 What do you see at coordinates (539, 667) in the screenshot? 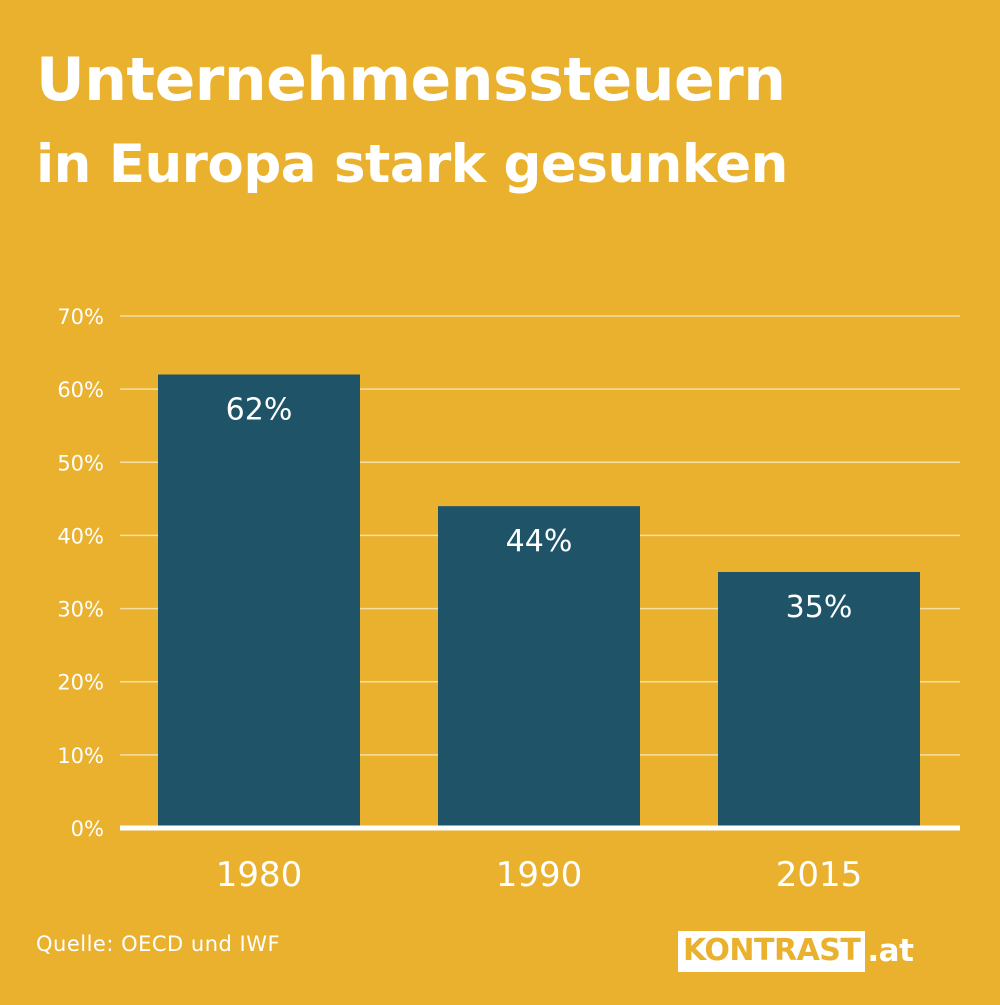
I see `bar-1990` at bounding box center [539, 667].